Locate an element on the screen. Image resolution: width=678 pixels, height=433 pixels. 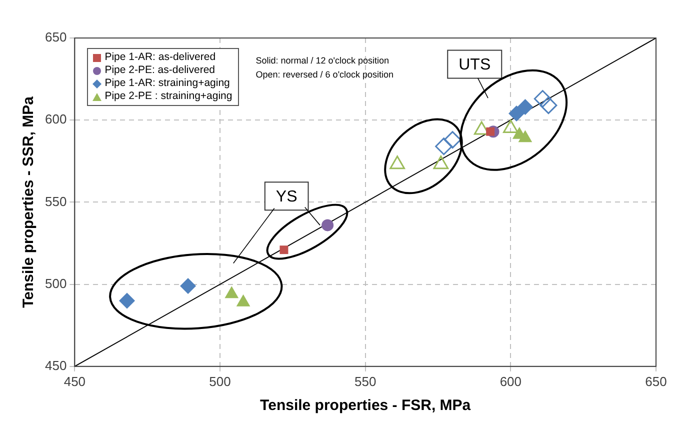
x-axis-title: Tensile properties - FSR, MPa is located at coordinates (366, 405).